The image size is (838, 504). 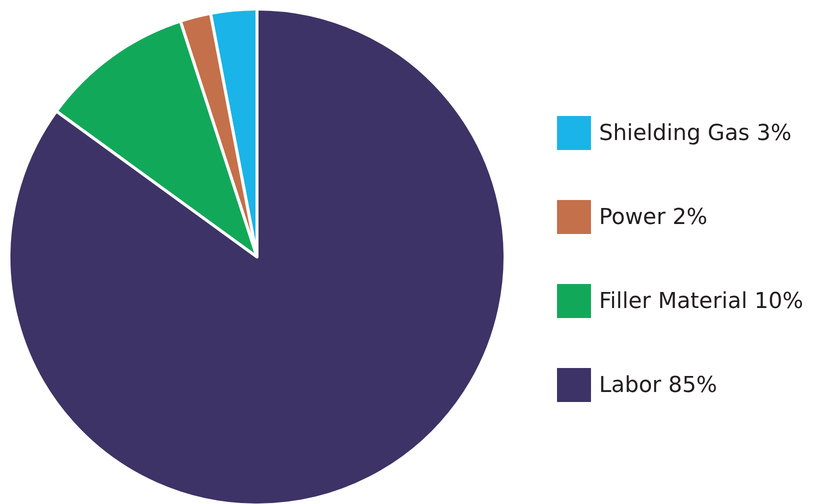 I want to click on legend-label: Shielding Gas 3%, so click(x=695, y=133).